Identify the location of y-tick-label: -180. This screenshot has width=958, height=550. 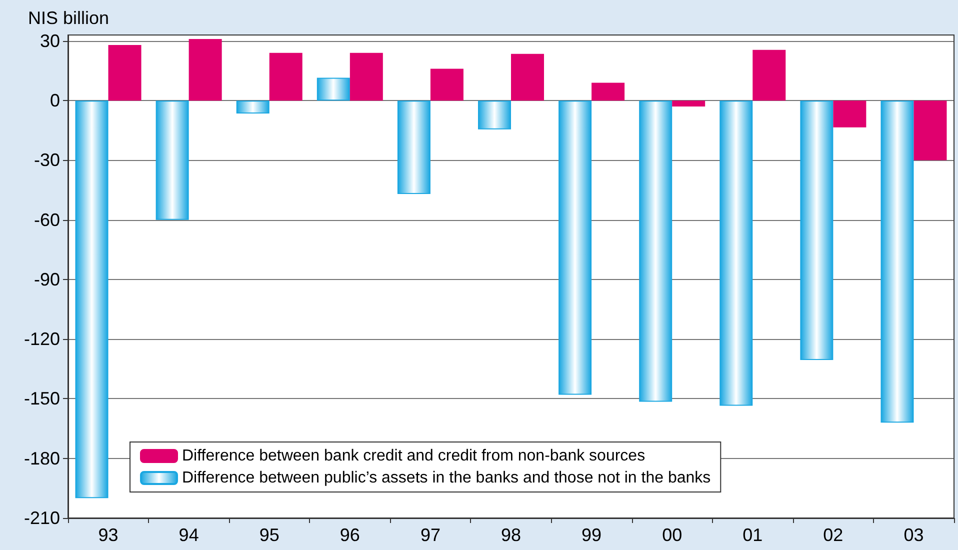
(42, 458).